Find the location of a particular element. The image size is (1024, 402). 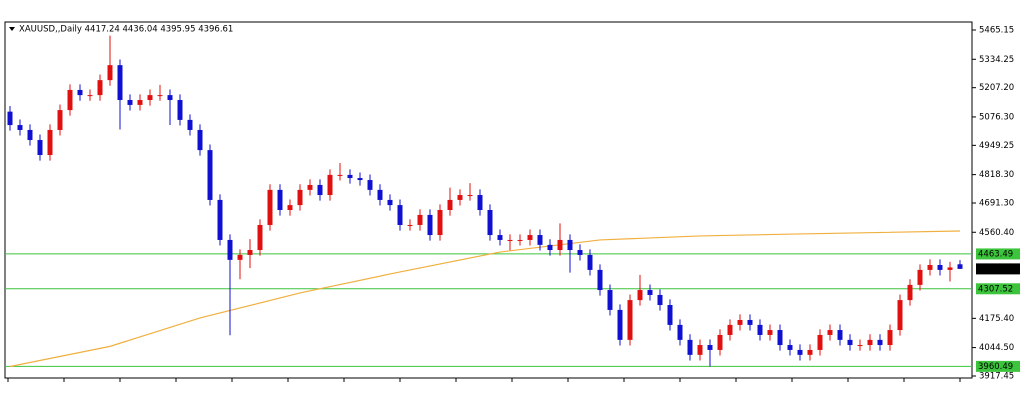

level-label: 4307.52 is located at coordinates (995, 289).